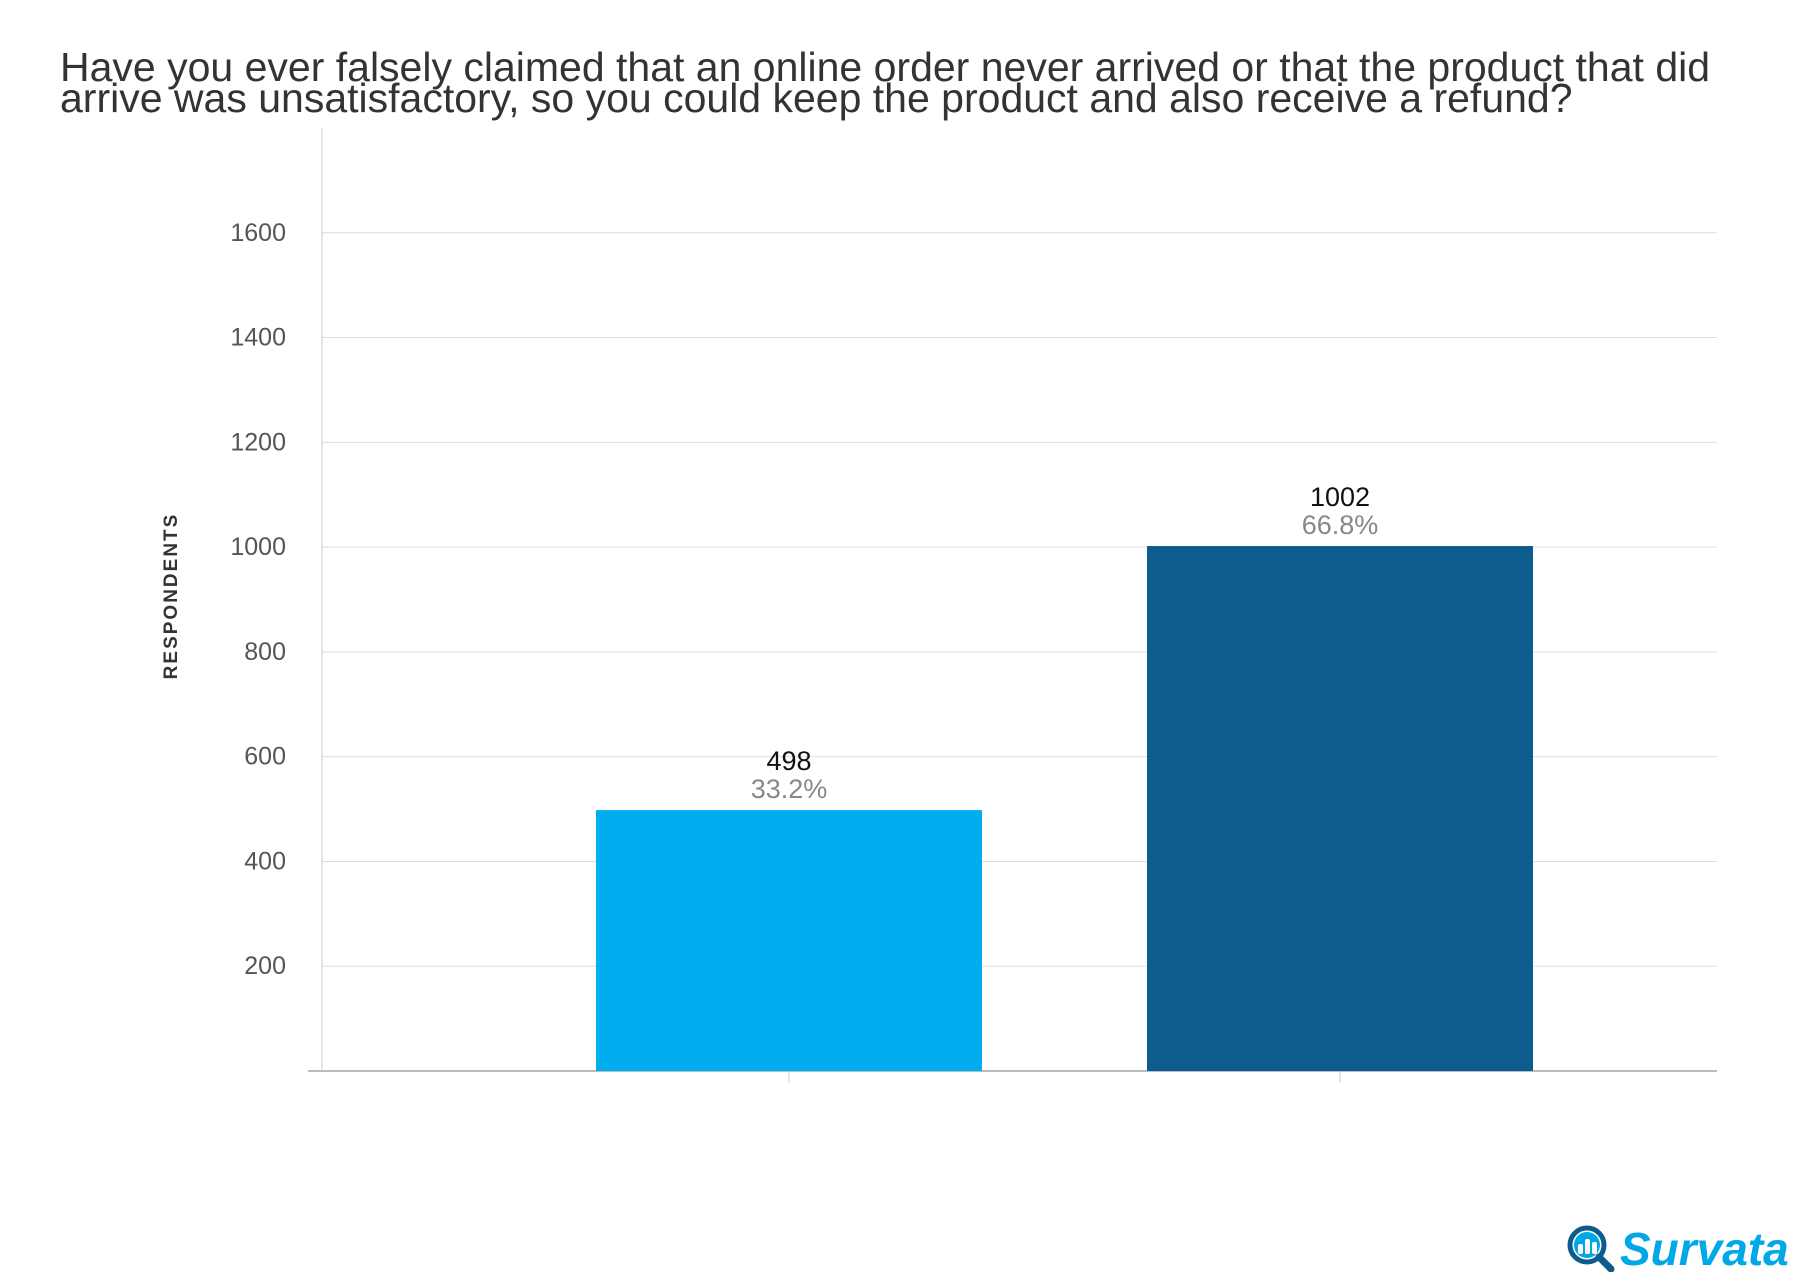 The width and height of the screenshot is (1799, 1276). Describe the element at coordinates (265, 757) in the screenshot. I see `y-tick-label: 600` at that location.